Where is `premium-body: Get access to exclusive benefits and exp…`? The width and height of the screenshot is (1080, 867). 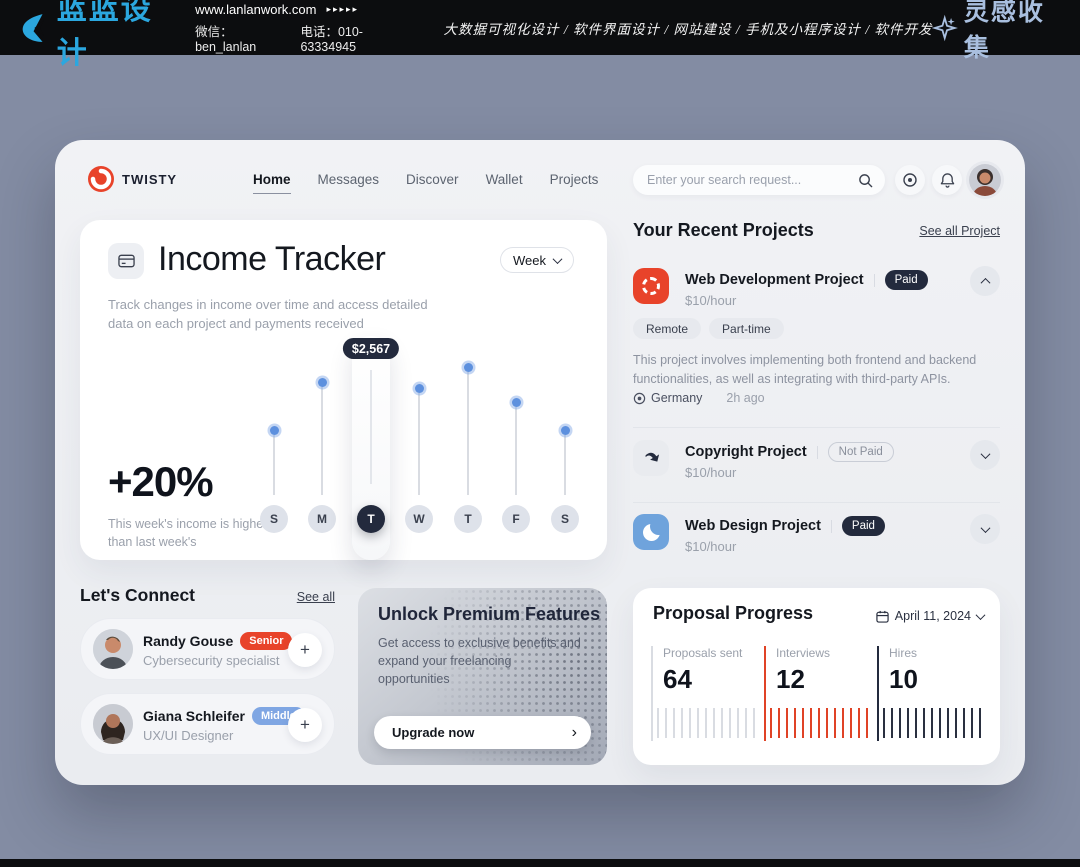 premium-body: Get access to exclusive benefits and exp… is located at coordinates (479, 661).